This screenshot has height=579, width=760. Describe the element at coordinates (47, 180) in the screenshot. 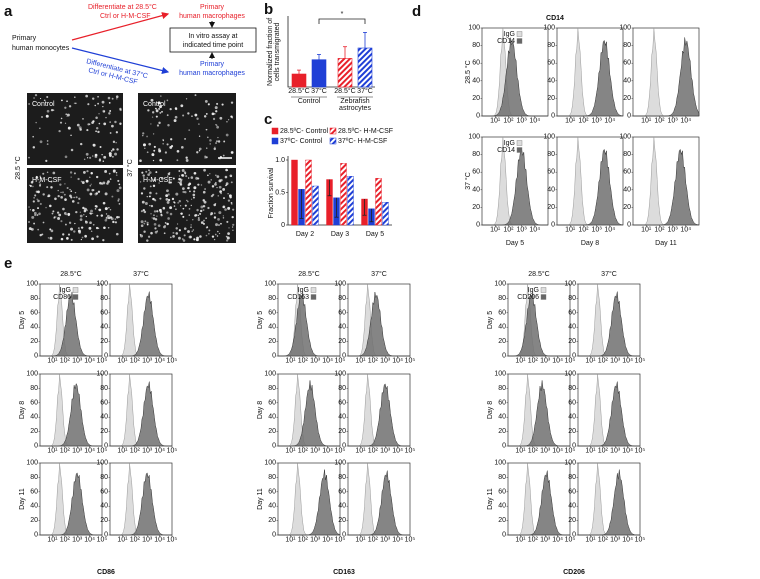

I see `image-label: H-M-CSF` at that location.